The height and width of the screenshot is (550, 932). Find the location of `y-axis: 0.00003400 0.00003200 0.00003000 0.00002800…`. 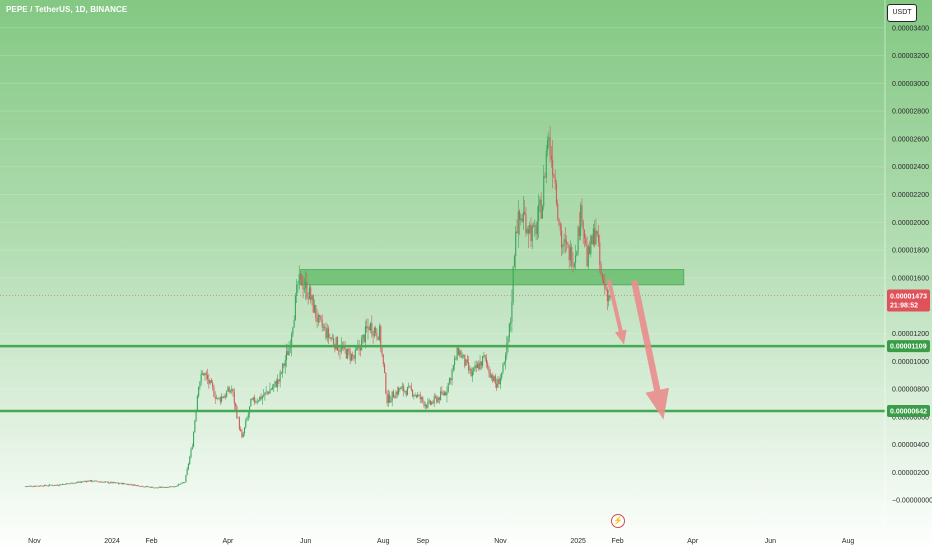

y-axis: 0.00003400 0.00003200 0.00003000 0.00002800… is located at coordinates (908, 264).